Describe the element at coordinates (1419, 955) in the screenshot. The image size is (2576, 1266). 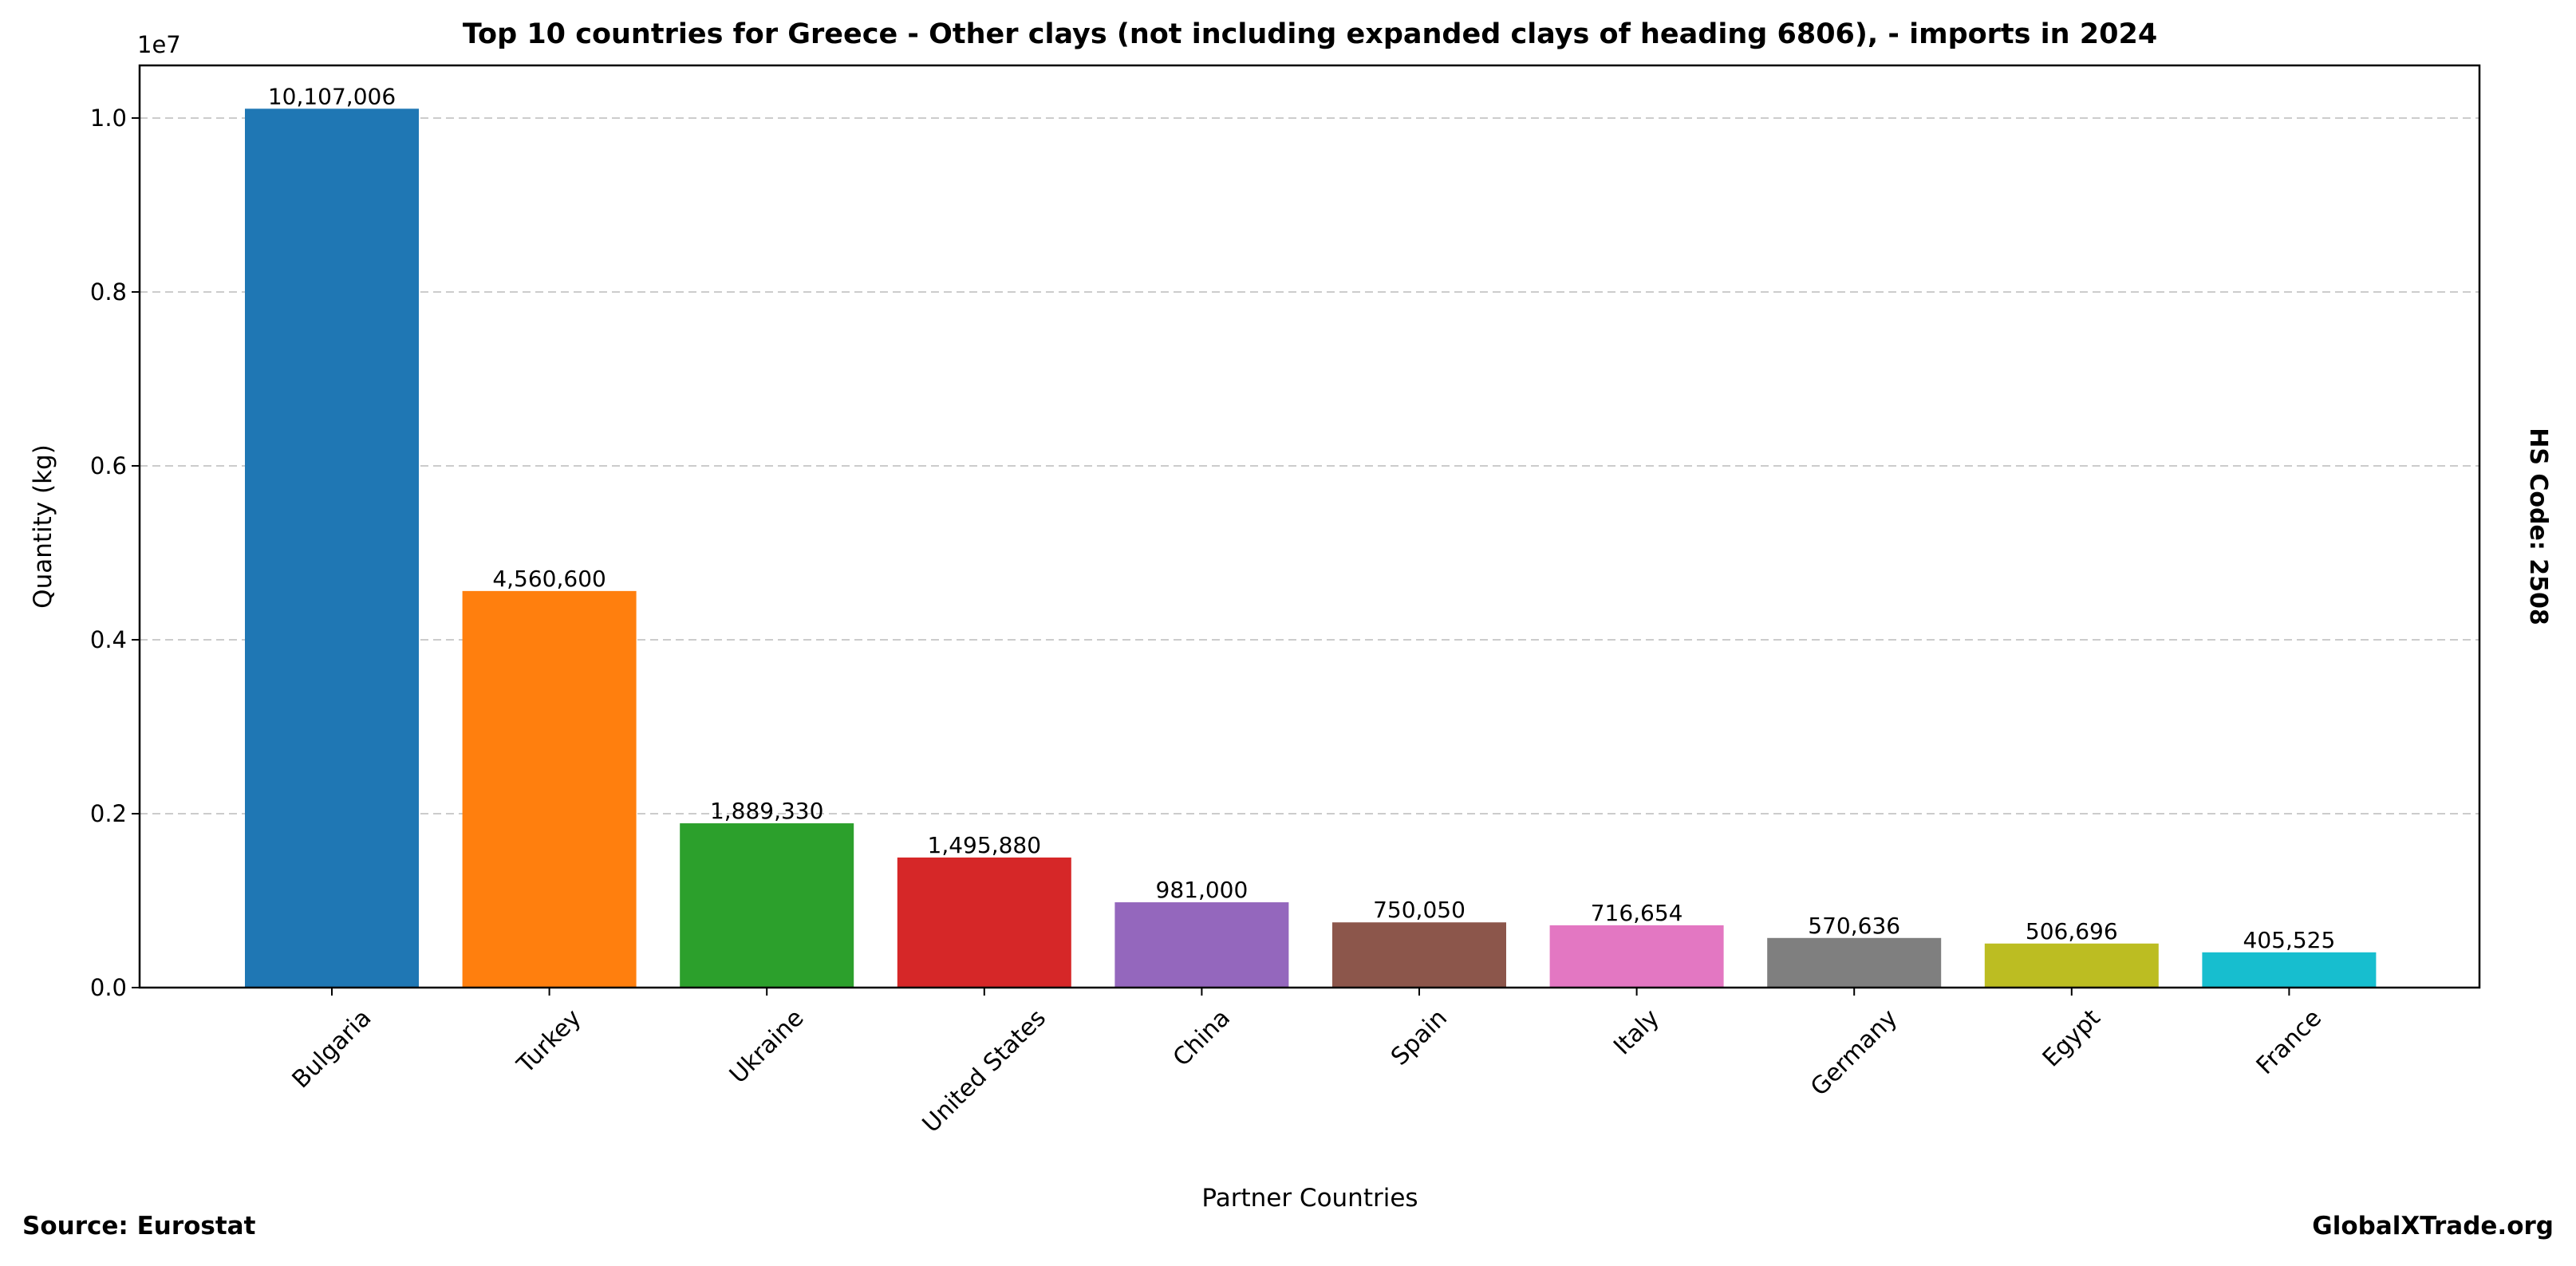
I see `bar-spain` at that location.